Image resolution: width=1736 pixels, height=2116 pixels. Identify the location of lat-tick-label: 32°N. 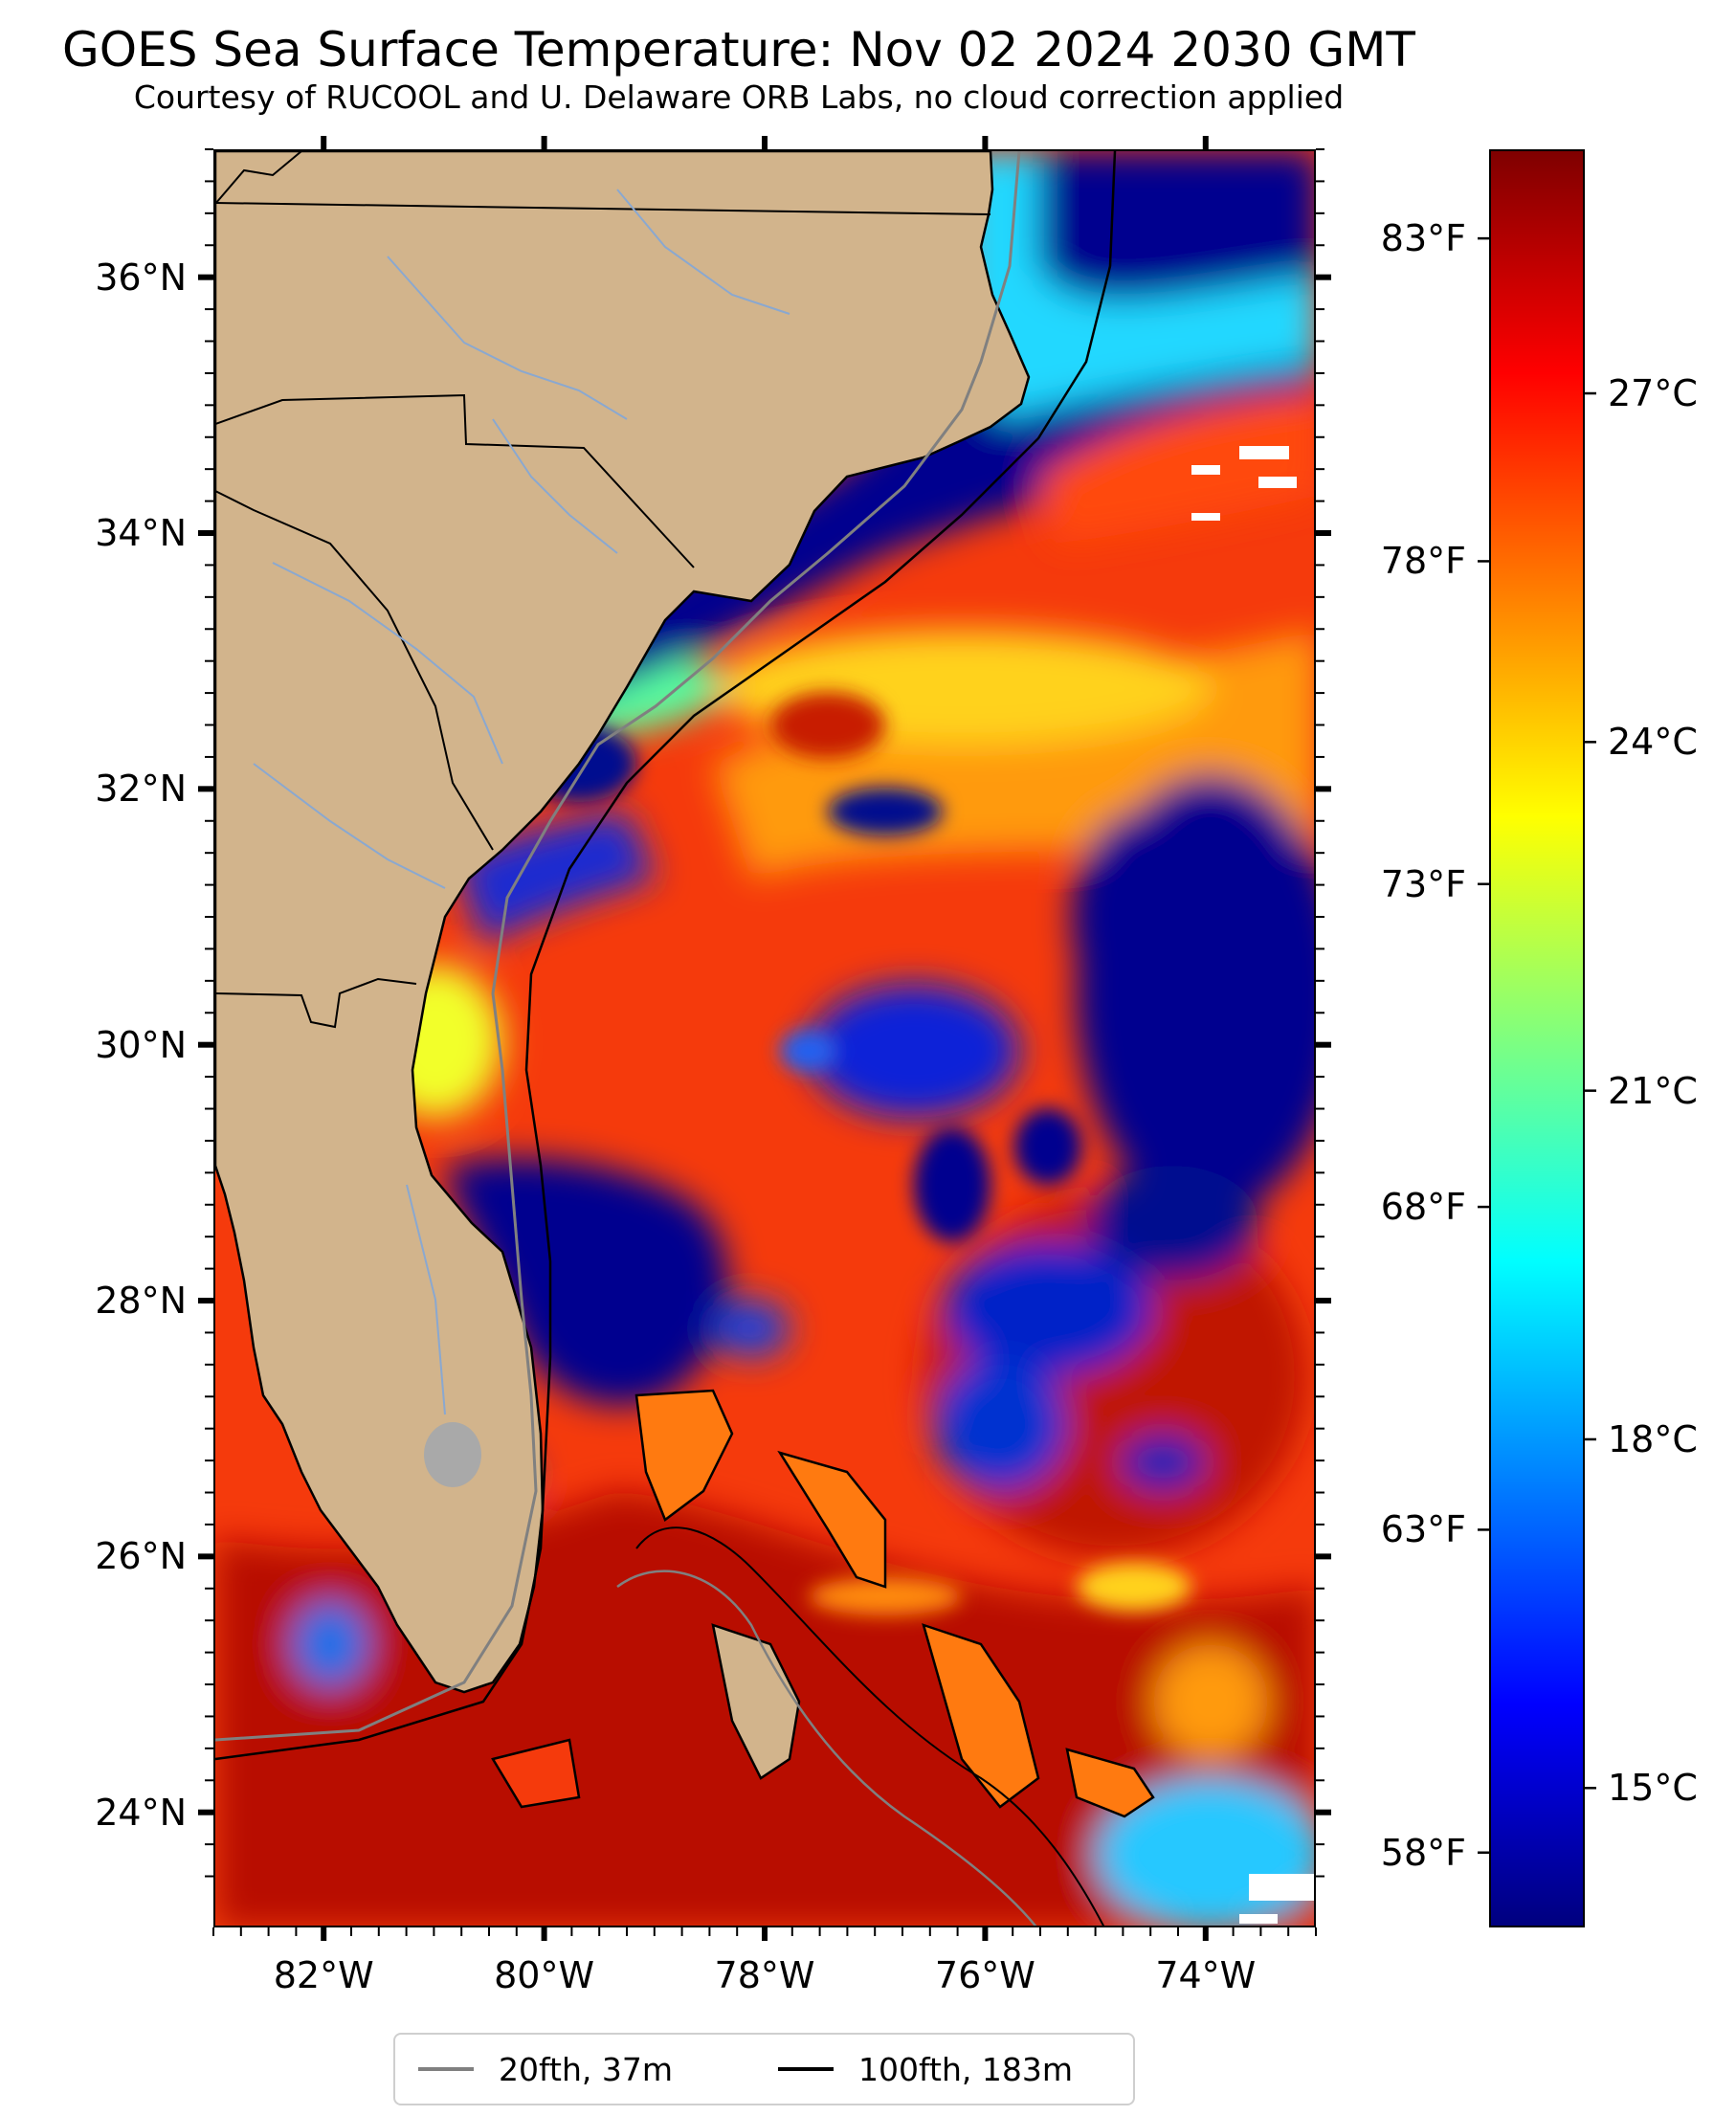
(141, 789).